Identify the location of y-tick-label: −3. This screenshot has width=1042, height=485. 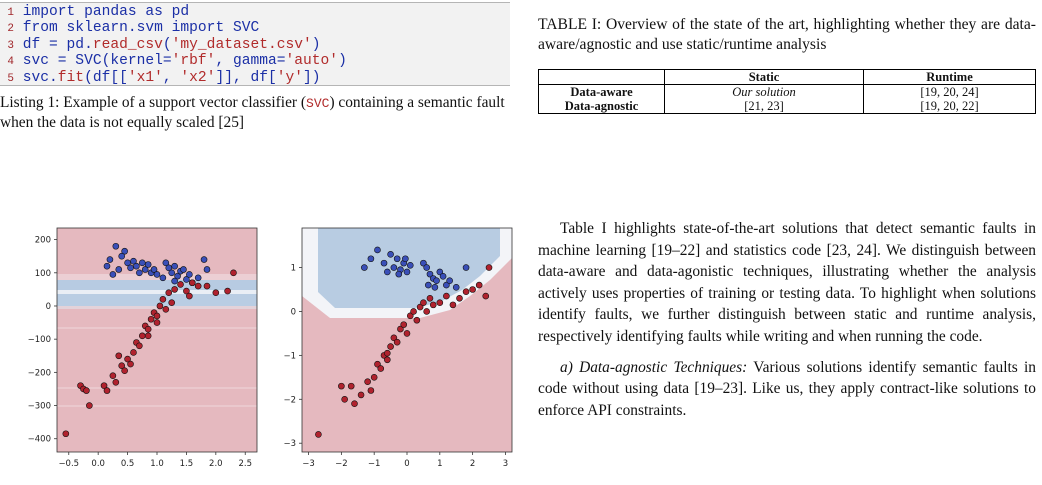
(289, 444).